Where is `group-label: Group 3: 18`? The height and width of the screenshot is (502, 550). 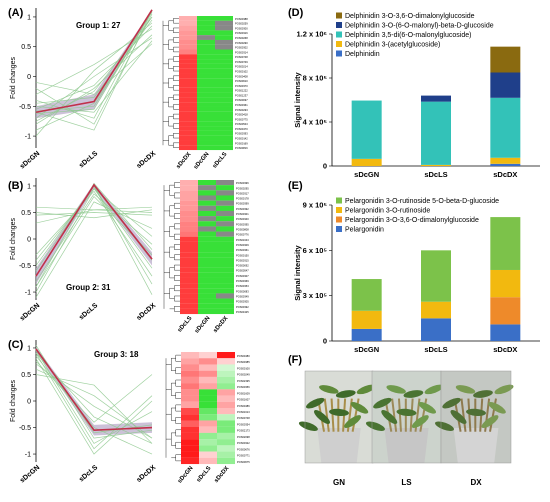
group-label: Group 3: 18 is located at coordinates (116, 354).